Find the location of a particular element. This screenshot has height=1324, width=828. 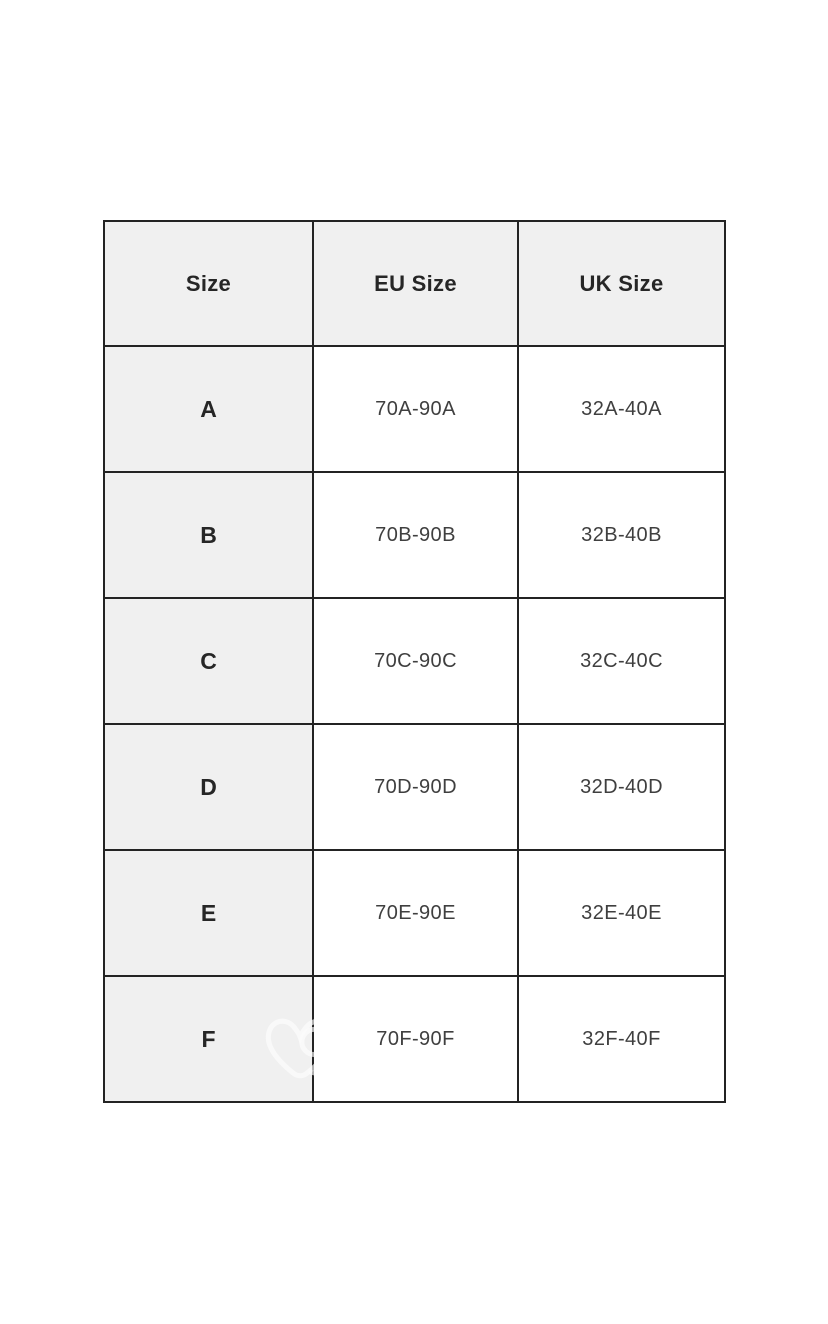

eu-size-cell: 70A-90A is located at coordinates (415, 409).